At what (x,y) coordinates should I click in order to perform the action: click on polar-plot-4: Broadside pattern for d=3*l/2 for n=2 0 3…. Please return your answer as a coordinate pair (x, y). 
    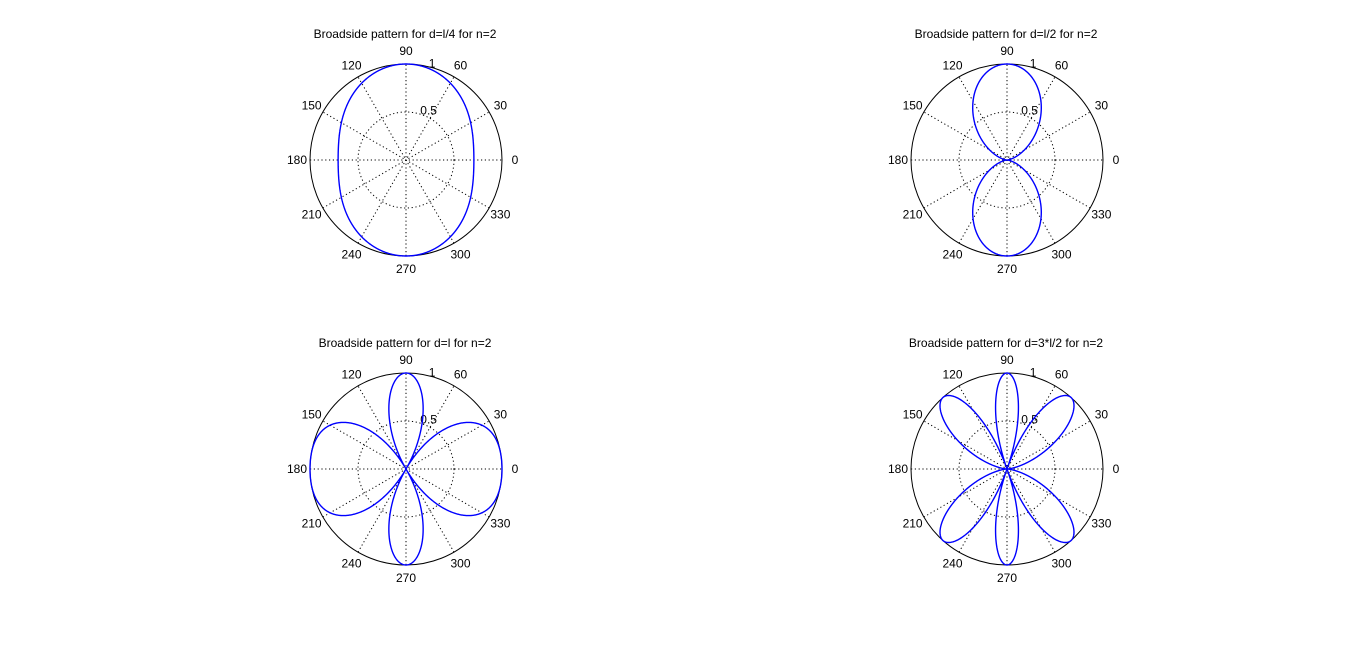
    Looking at the image, I should click on (1004, 460).